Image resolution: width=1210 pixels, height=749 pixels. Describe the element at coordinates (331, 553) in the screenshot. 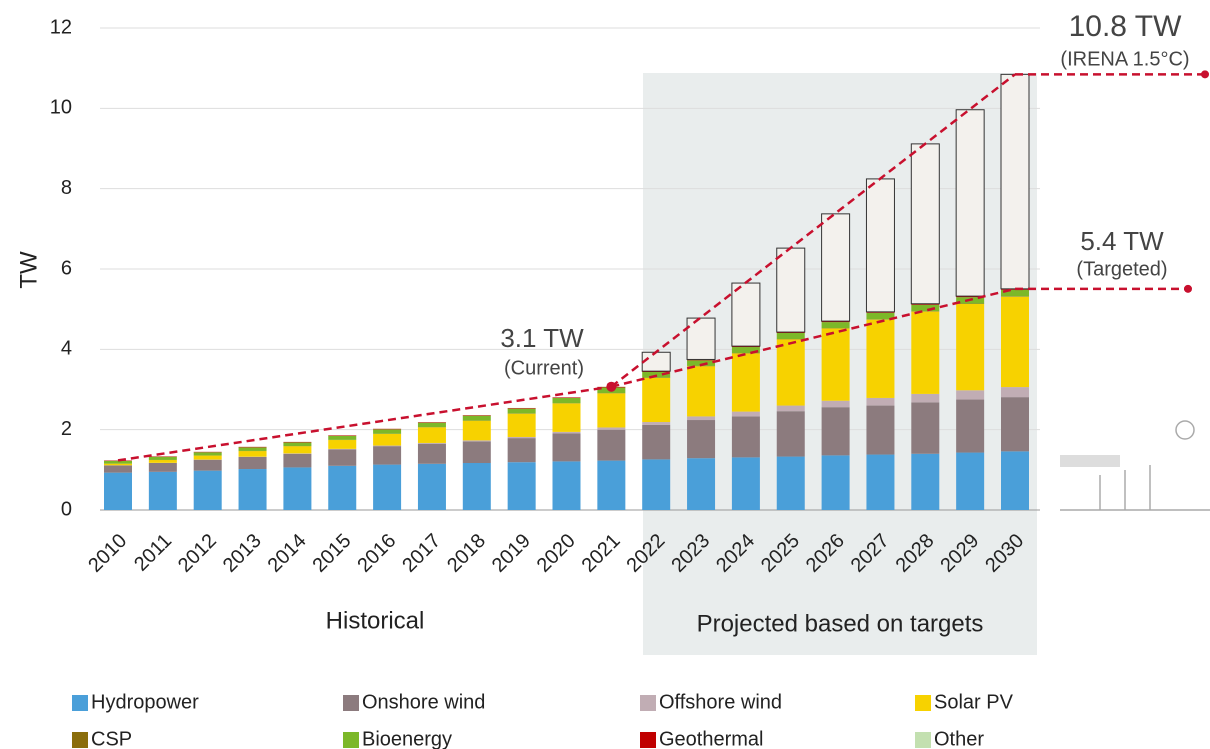

I see `x-tick-label: 2015` at that location.